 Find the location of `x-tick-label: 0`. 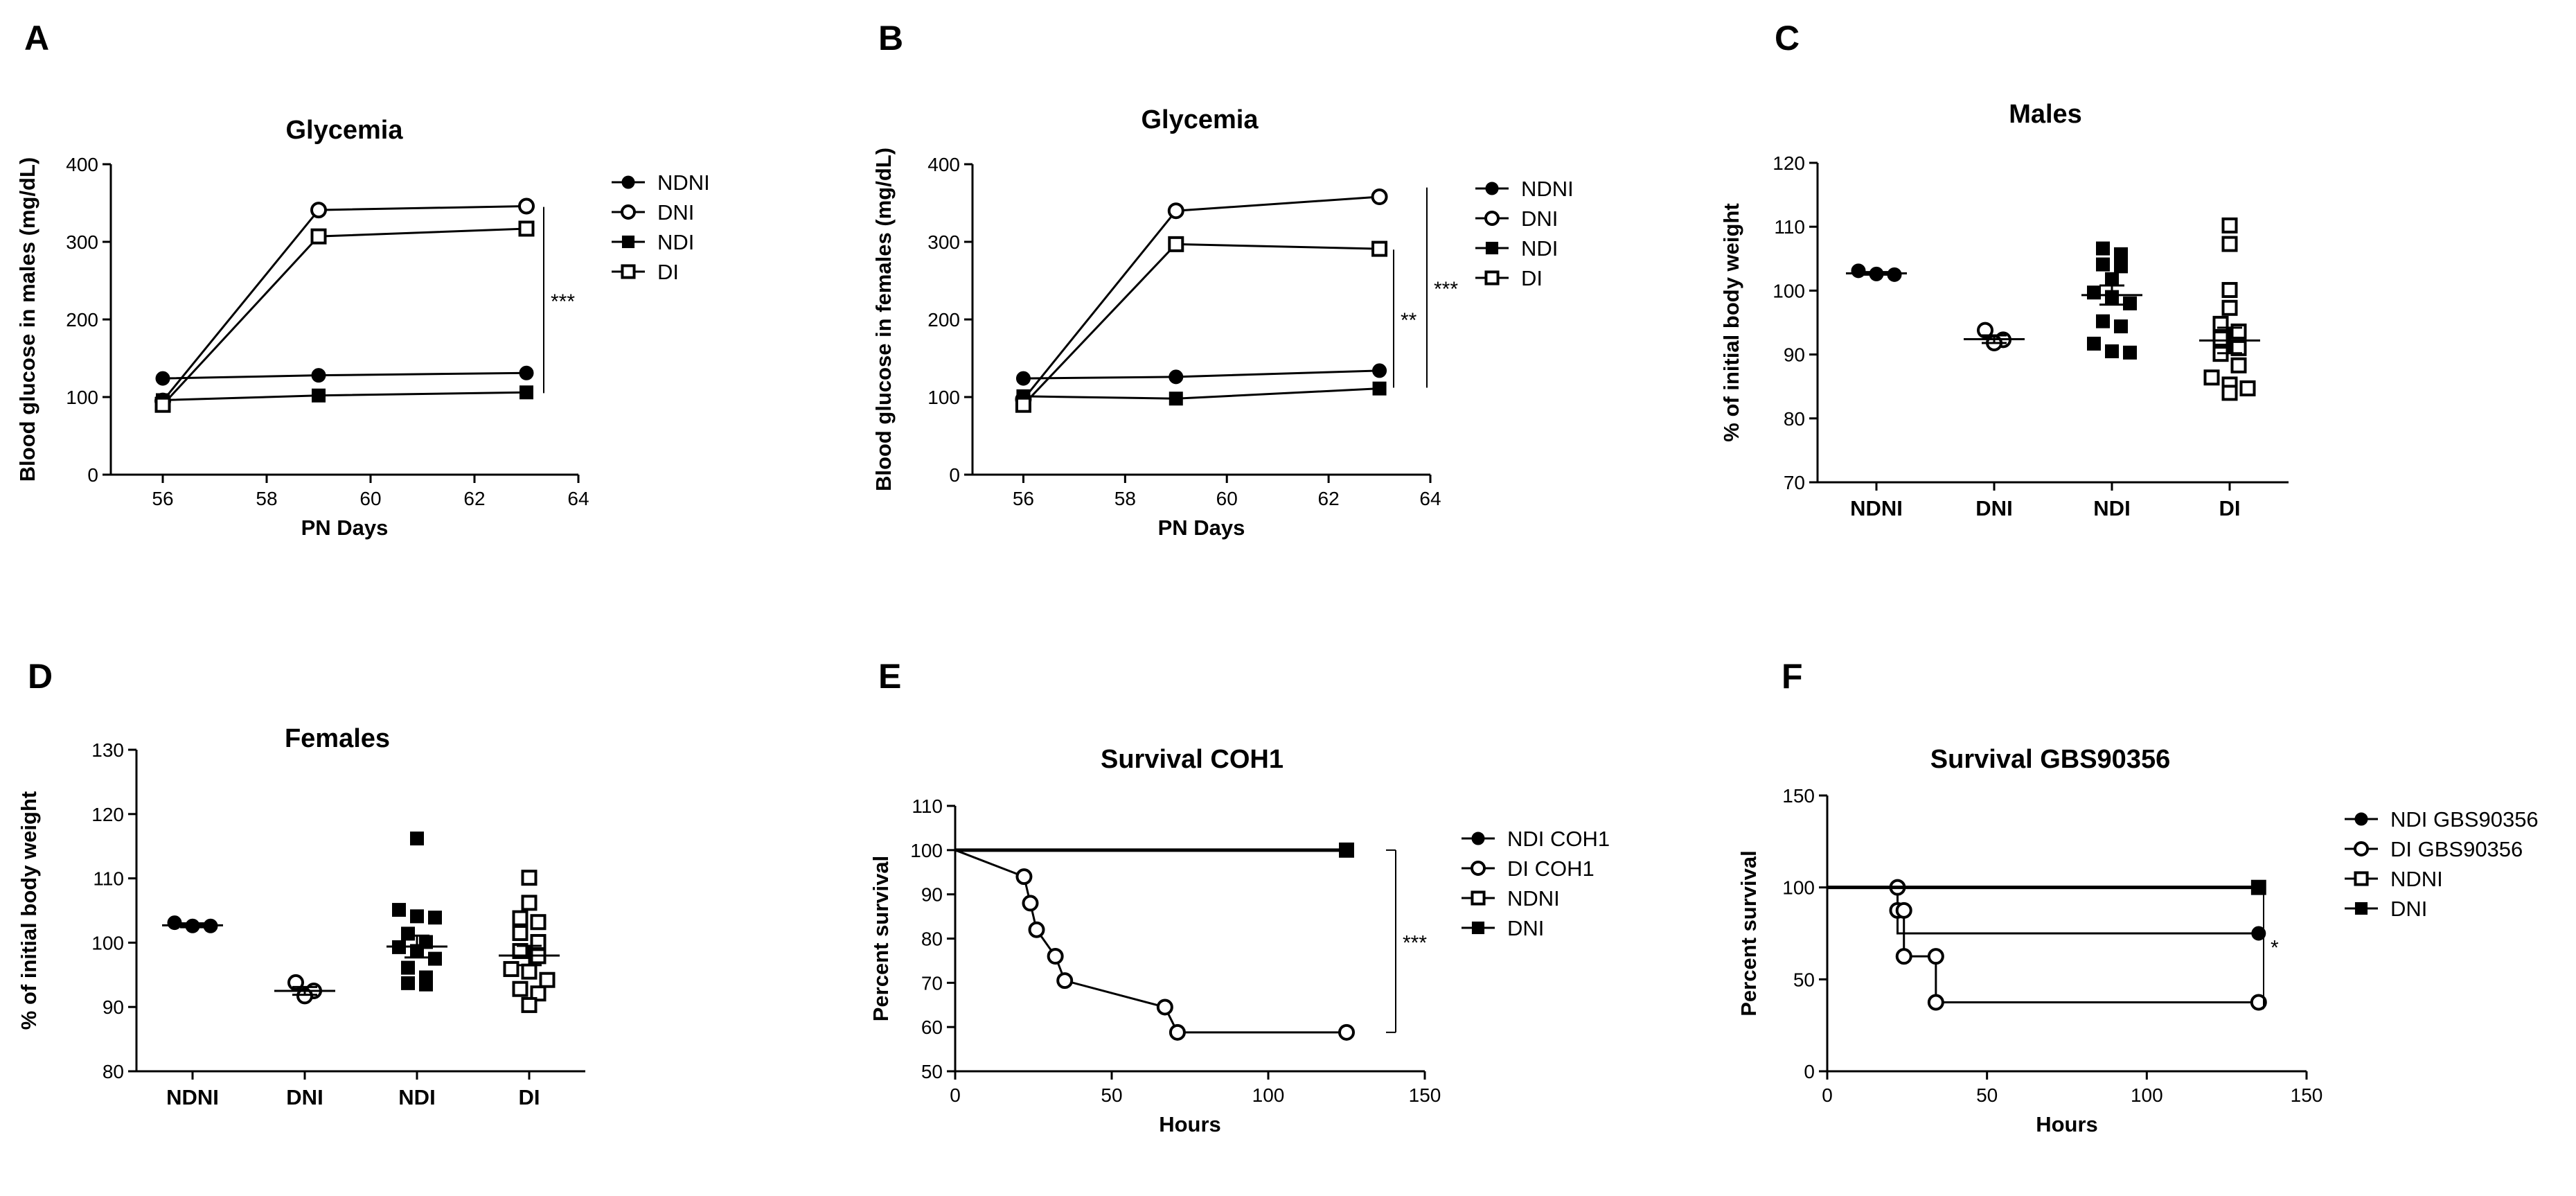

x-tick-label: 0 is located at coordinates (1827, 1095).